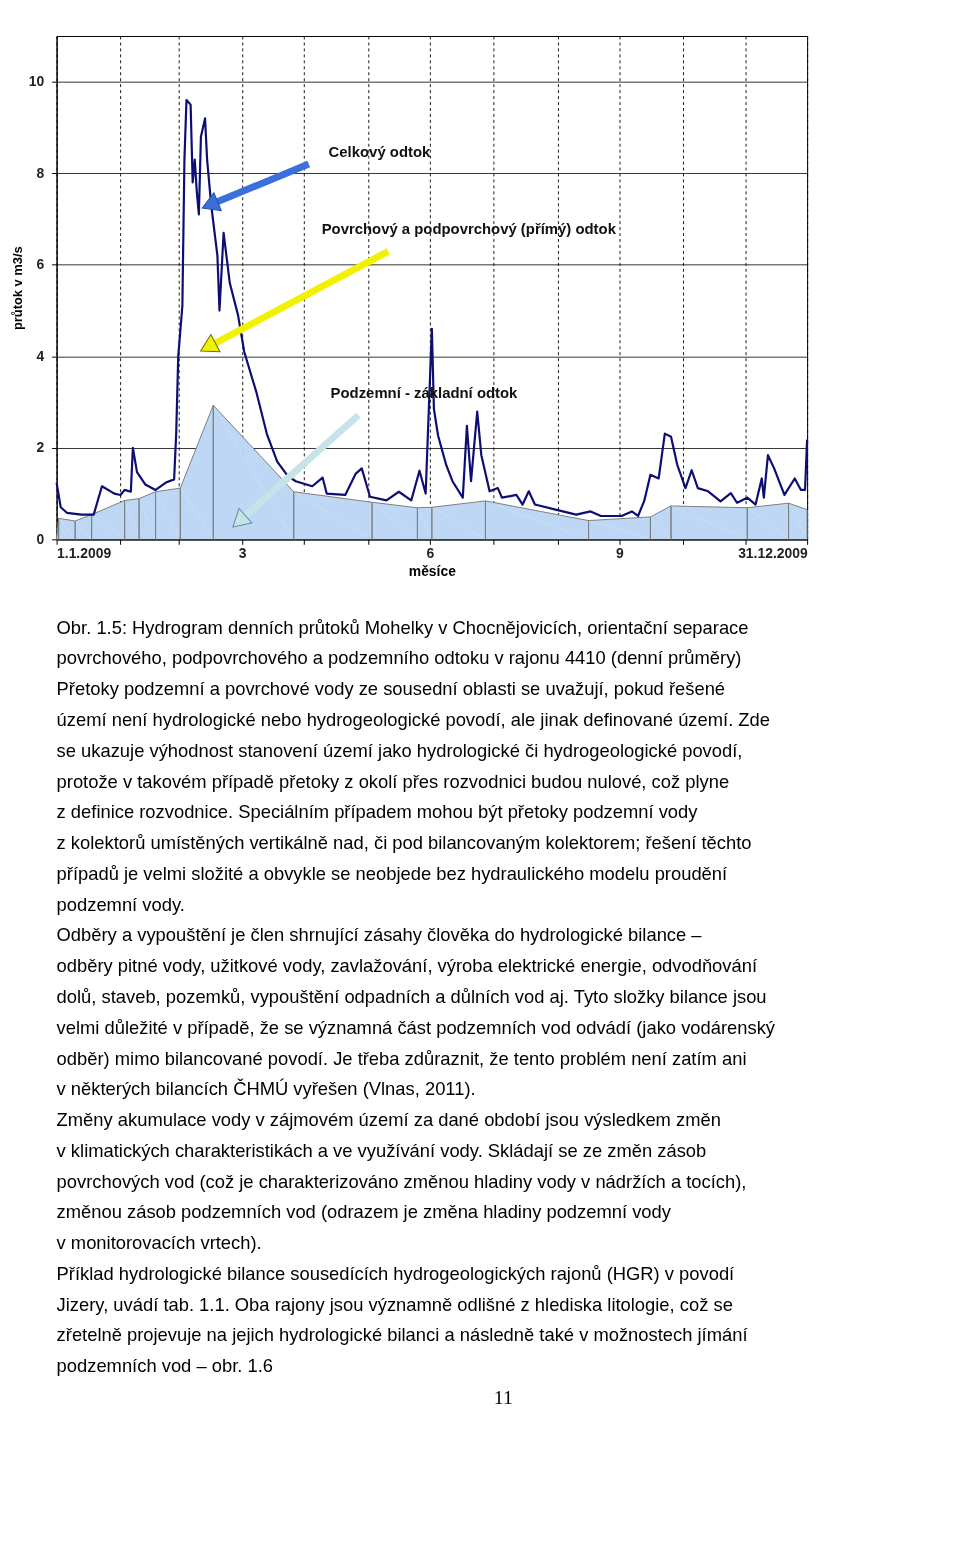 The width and height of the screenshot is (960, 1550). What do you see at coordinates (401, 1058) in the screenshot?
I see `text: odběr) mimo bilancované povodí. Je třeba zdůraznit, že tento problém není zatím ani` at bounding box center [401, 1058].